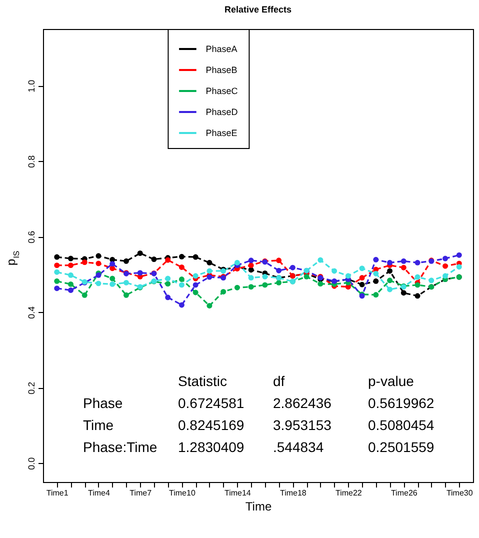  Describe the element at coordinates (98, 425) in the screenshot. I see `annotation: Time` at that location.